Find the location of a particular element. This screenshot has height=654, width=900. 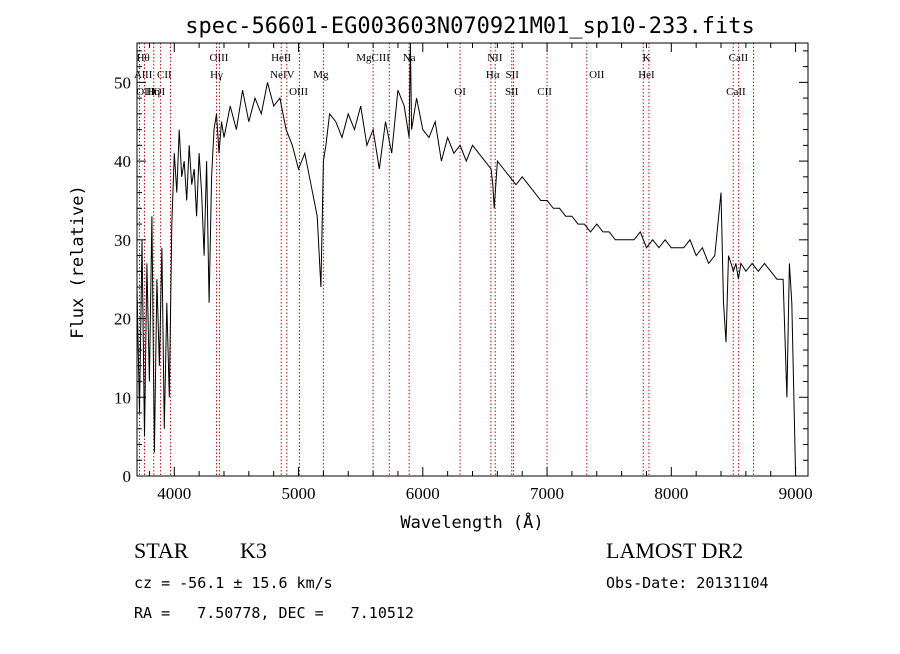

spectral-line-label: Hη is located at coordinates (153, 92).